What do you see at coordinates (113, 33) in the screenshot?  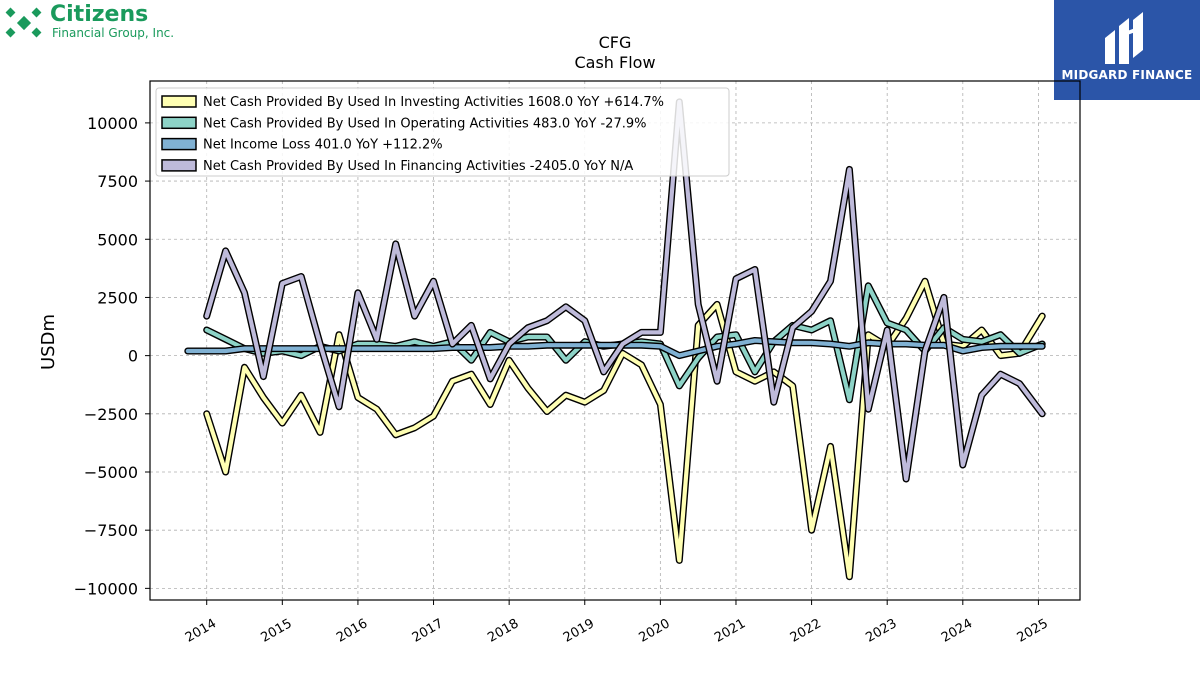 I see `company-subtitle: Financial Group, Inc.` at bounding box center [113, 33].